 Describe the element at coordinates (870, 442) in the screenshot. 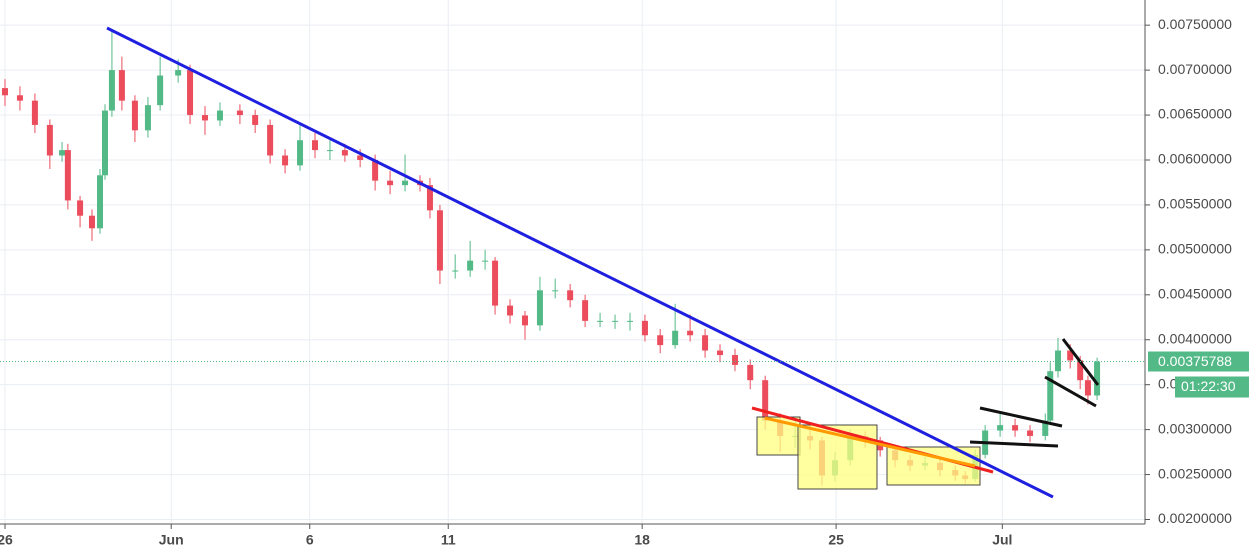

I see `channel-line` at that location.